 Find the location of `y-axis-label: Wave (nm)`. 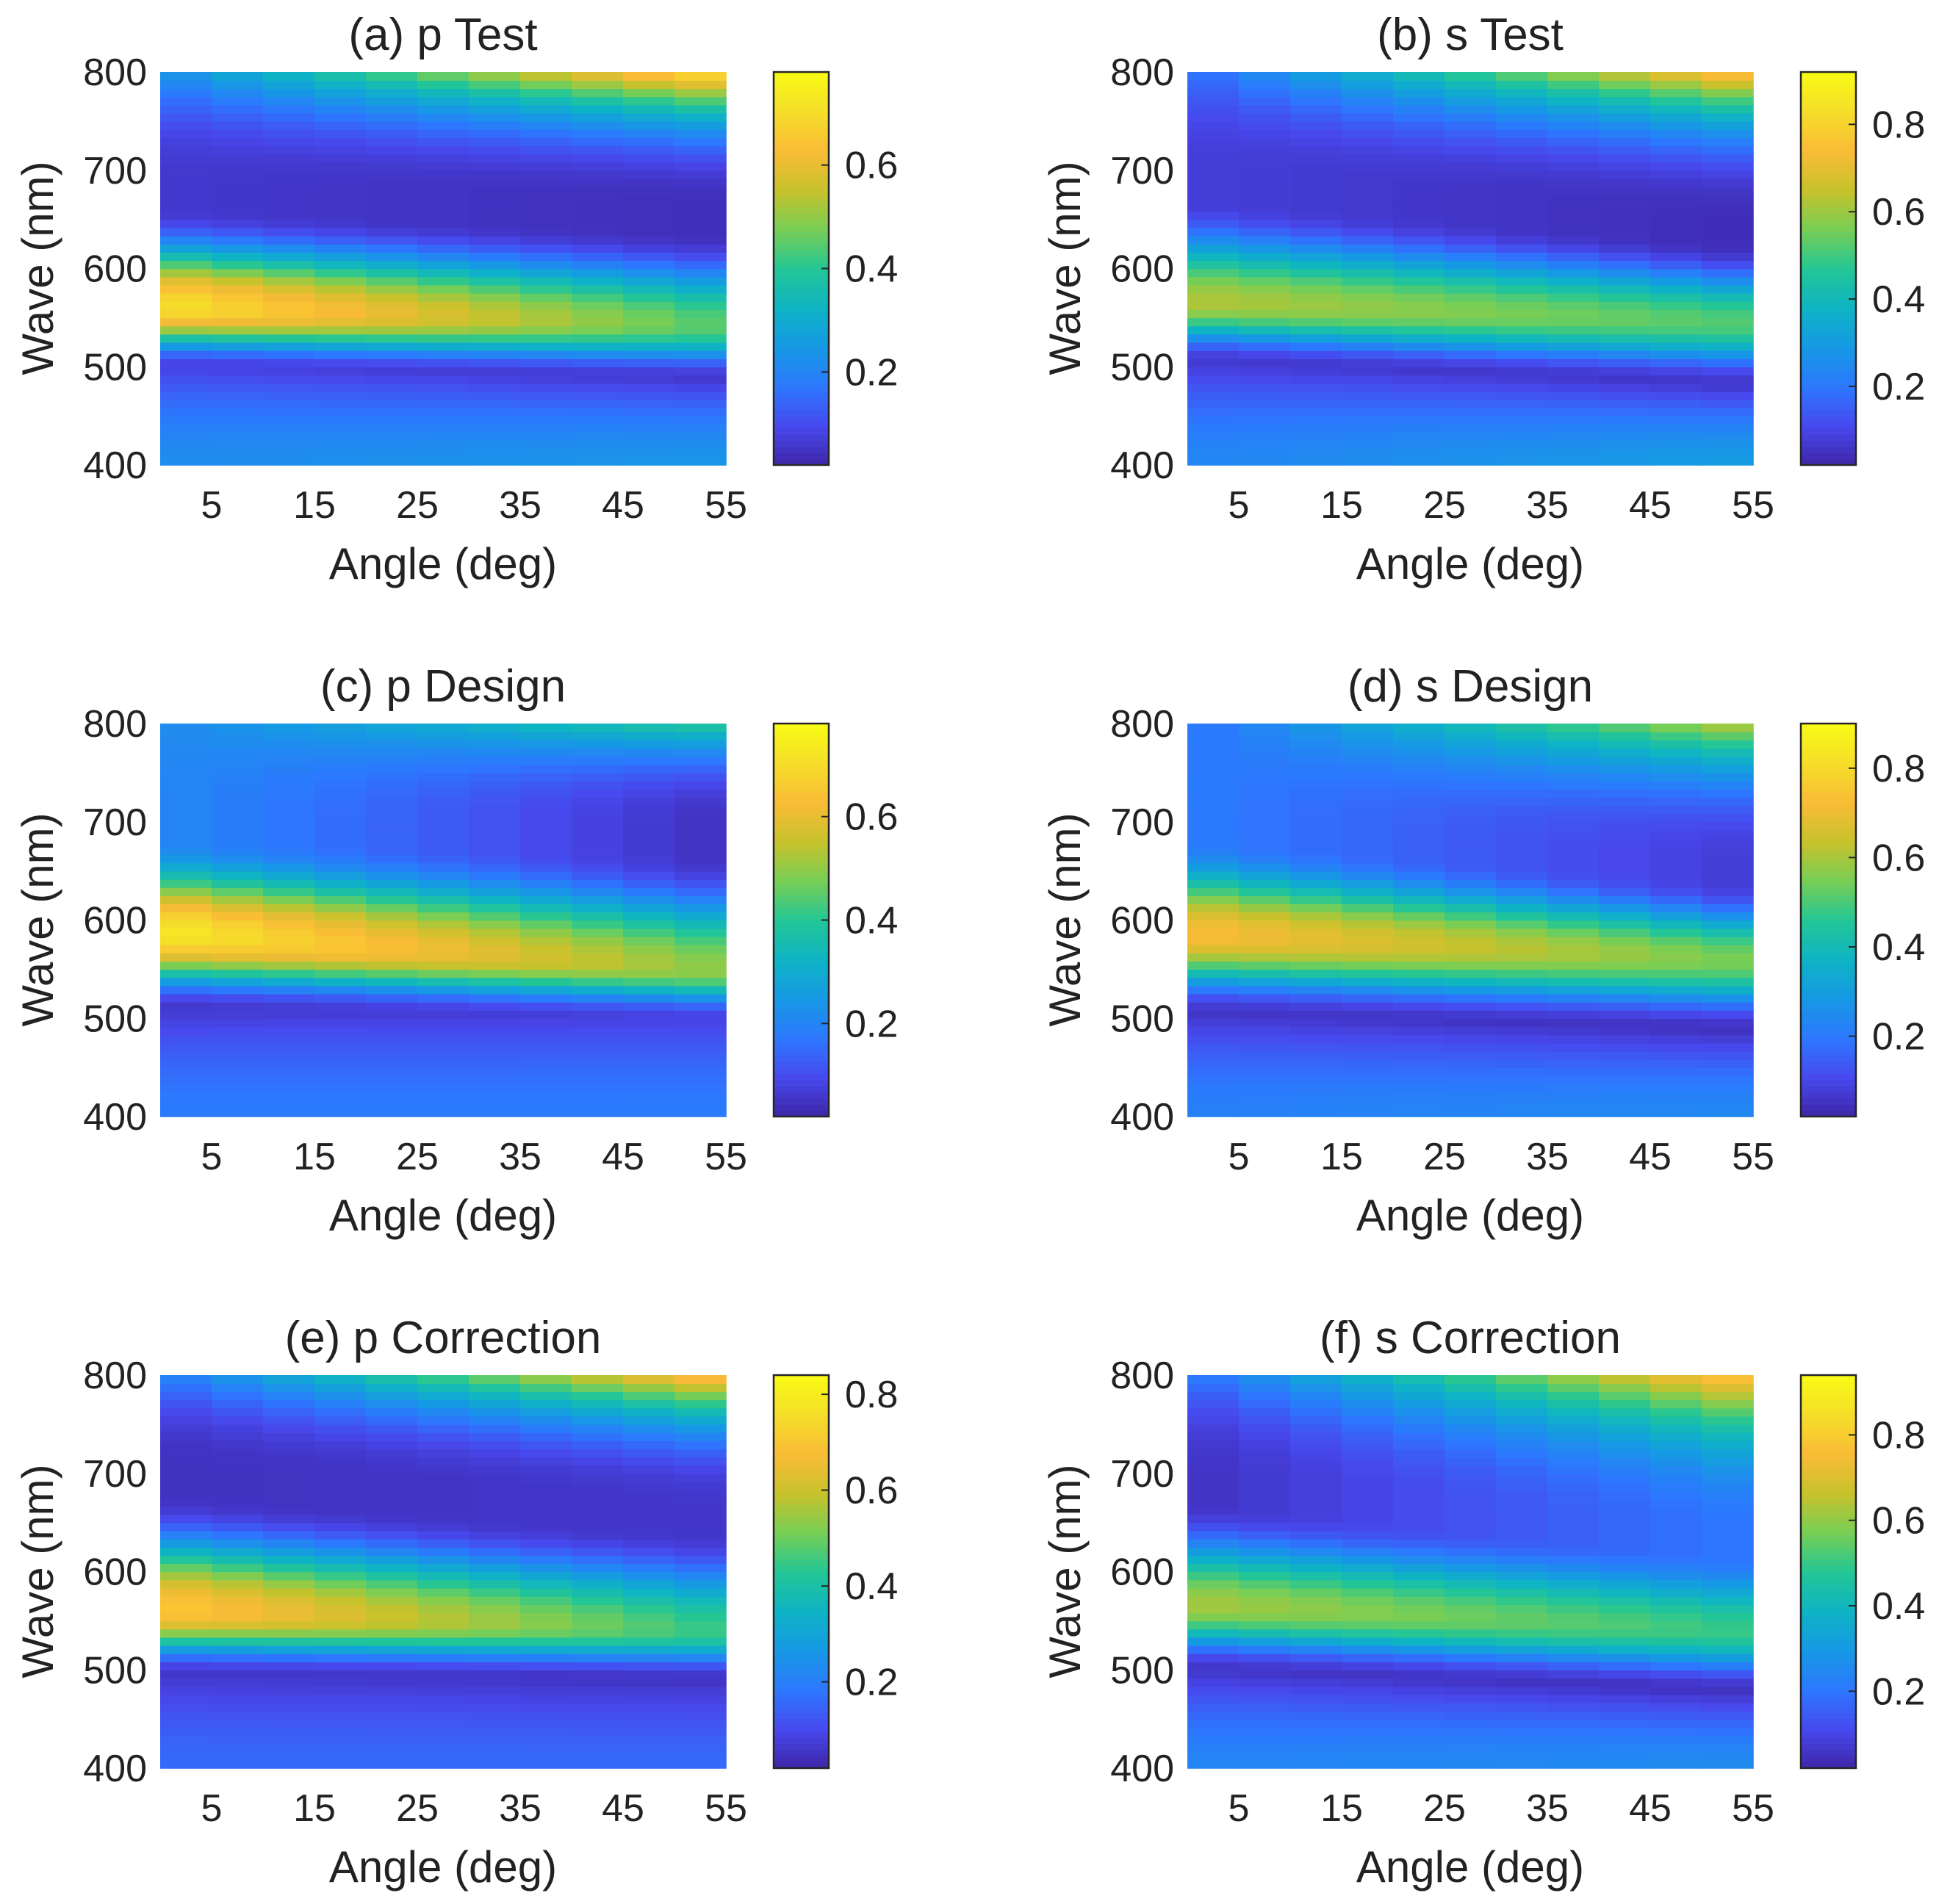

y-axis-label: Wave (nm) is located at coordinates (37, 919).